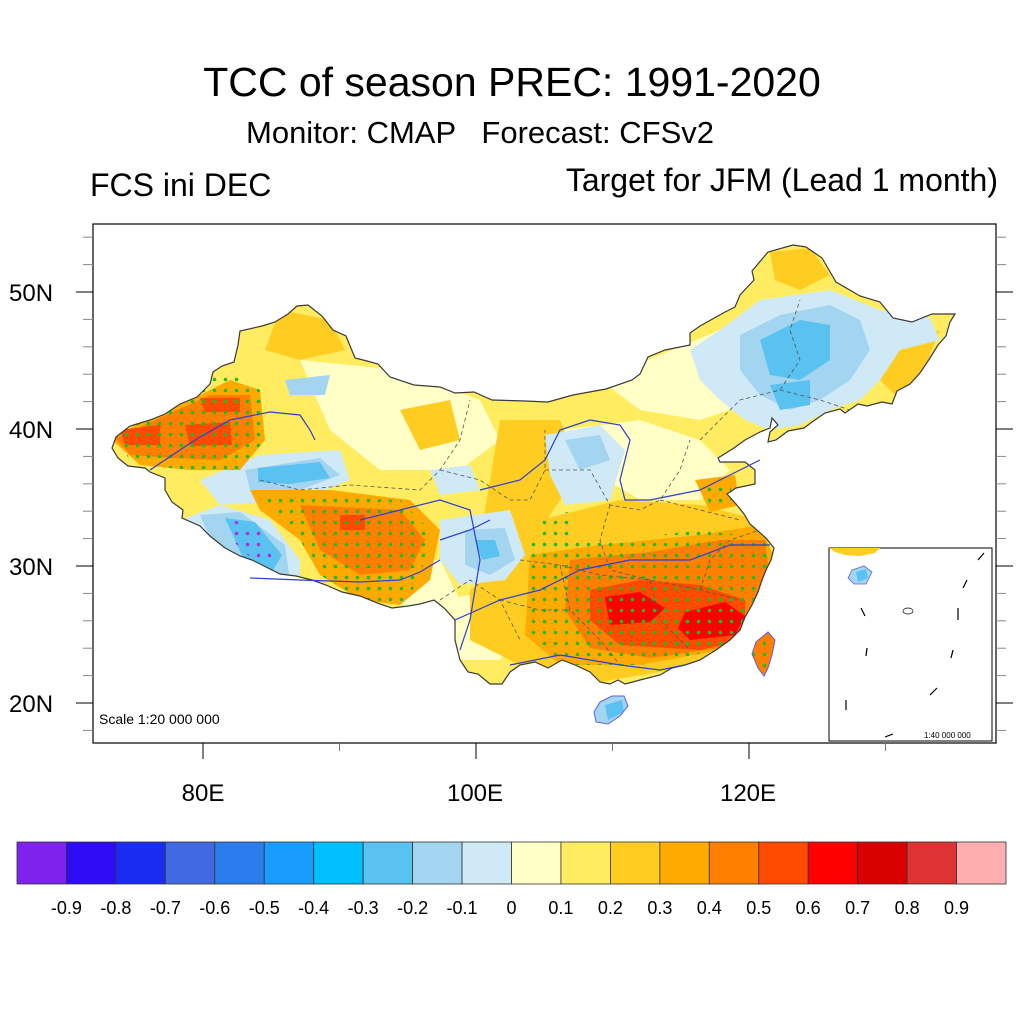 Image resolution: width=1024 pixels, height=1024 pixels. Describe the element at coordinates (181, 185) in the screenshot. I see `left-string: FCS ini DEC` at that location.